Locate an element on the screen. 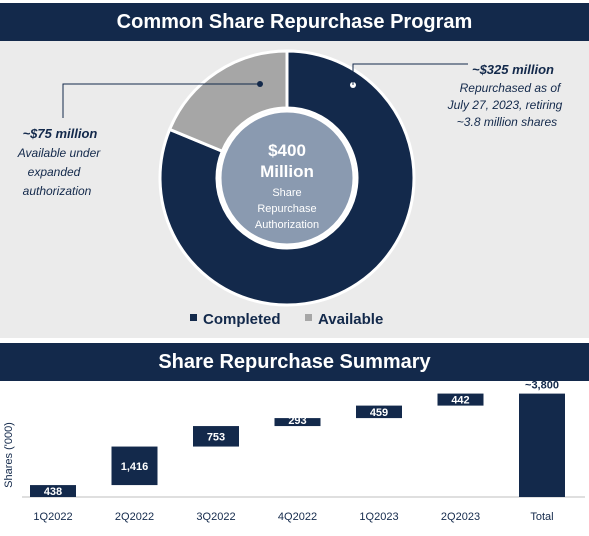  bar-4q2022 is located at coordinates (297, 422).